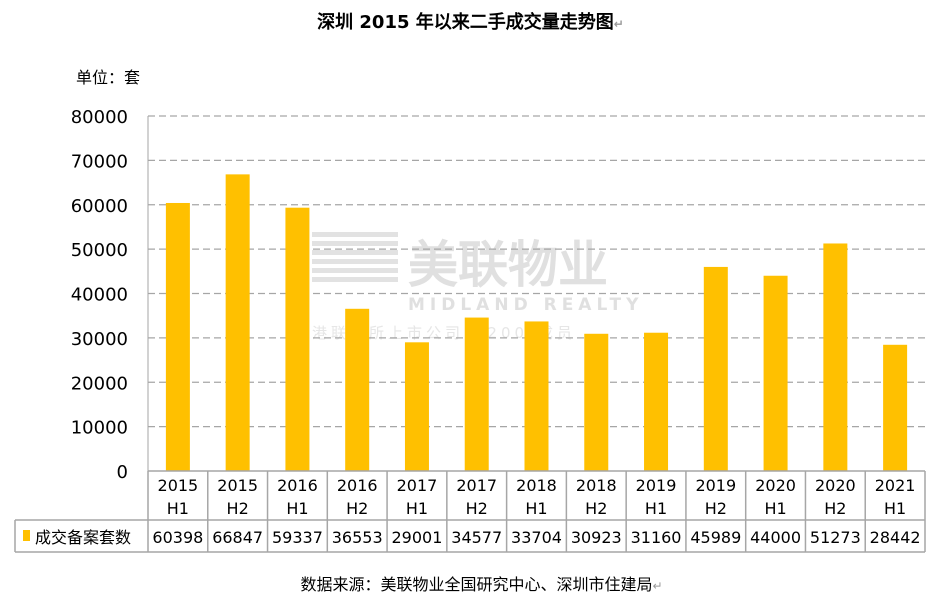  What do you see at coordinates (99, 206) in the screenshot?
I see `y-tick-label: 60000` at bounding box center [99, 206].